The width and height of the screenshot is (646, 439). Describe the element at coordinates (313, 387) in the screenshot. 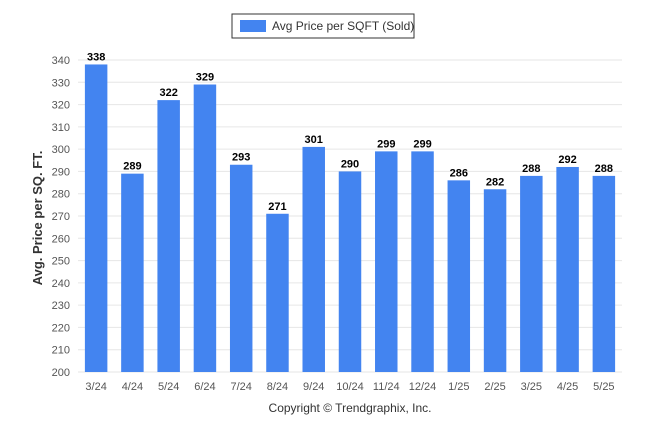

I see `x-tick-label: 9/24` at that location.